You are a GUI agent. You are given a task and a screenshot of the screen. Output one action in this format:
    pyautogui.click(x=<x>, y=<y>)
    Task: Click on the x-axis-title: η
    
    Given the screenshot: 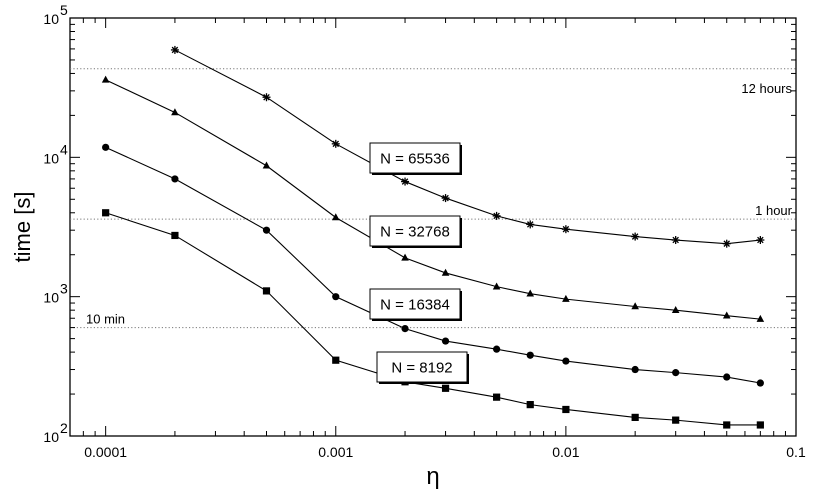 What is the action you would take?
    pyautogui.click(x=432, y=476)
    